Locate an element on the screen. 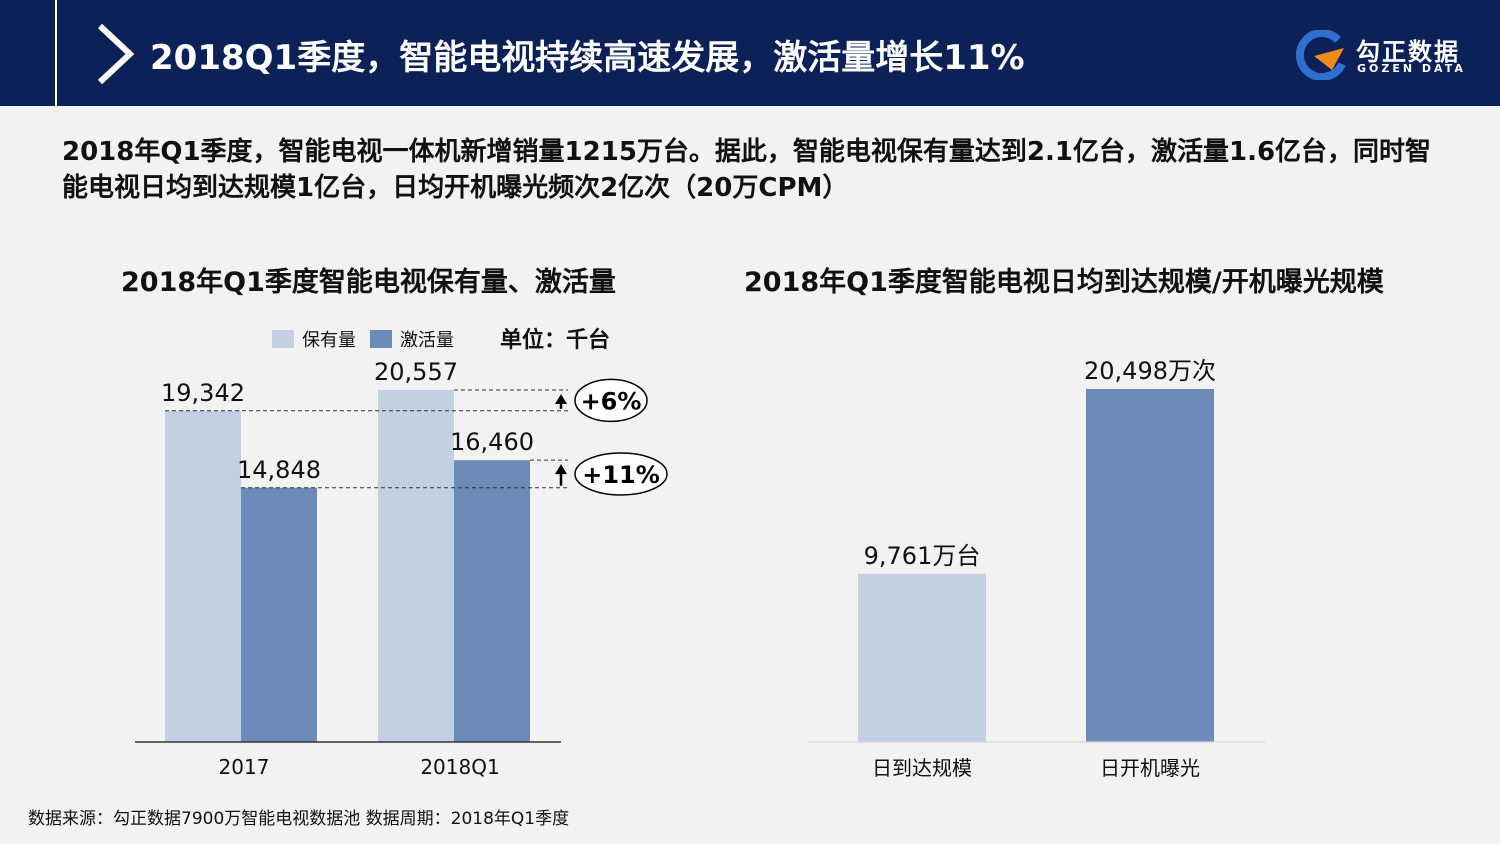  header-divider is located at coordinates (56, 53).